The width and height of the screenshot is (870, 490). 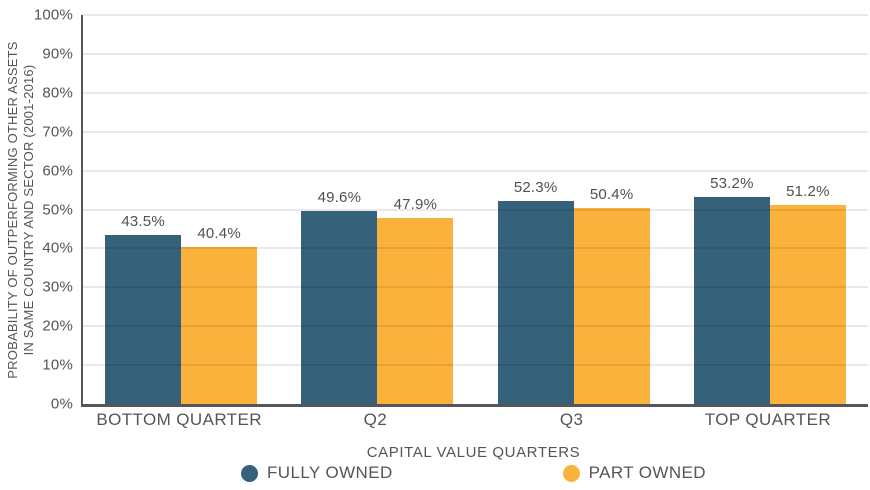 I want to click on legend: FULLY OWNED PART OWNED, so click(x=473, y=473).